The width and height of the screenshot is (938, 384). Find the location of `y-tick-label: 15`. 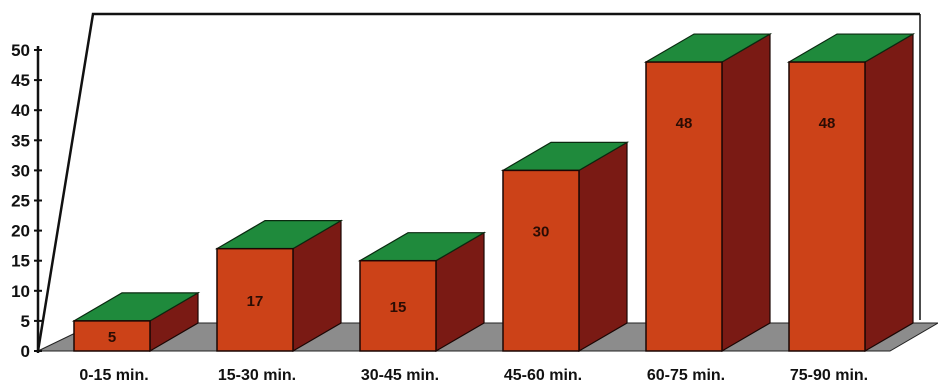

y-tick-label: 15 is located at coordinates (20, 261).